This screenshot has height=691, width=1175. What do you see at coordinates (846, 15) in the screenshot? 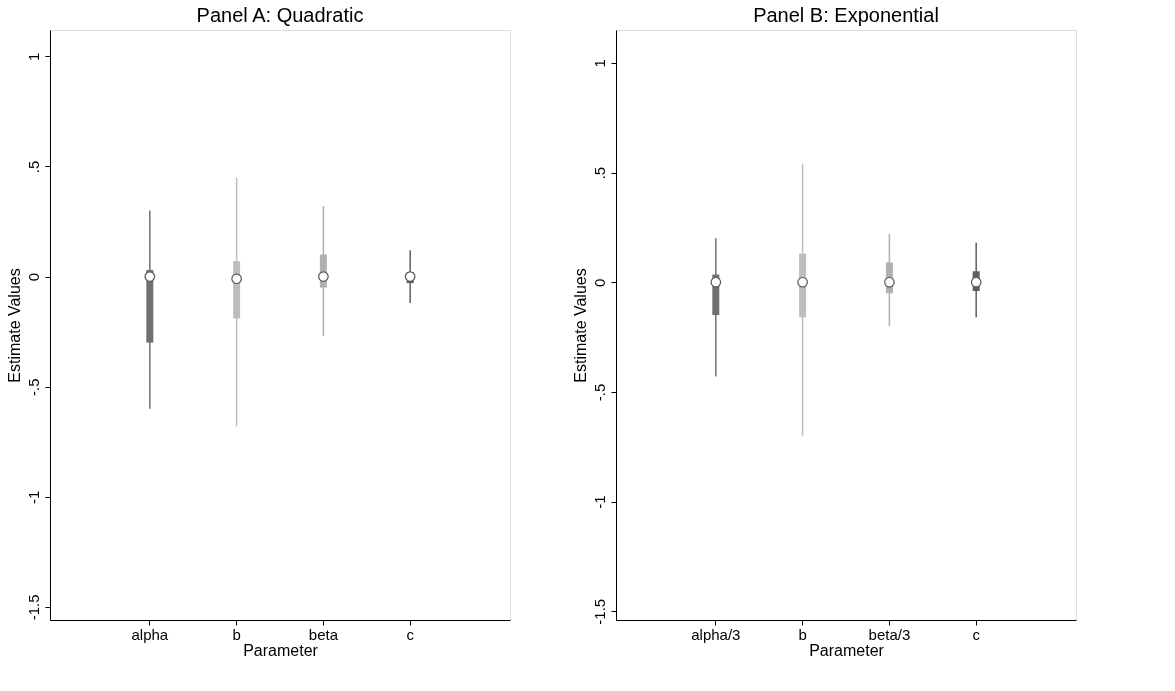
I see `chart-title: Panel B: Exponential` at bounding box center [846, 15].